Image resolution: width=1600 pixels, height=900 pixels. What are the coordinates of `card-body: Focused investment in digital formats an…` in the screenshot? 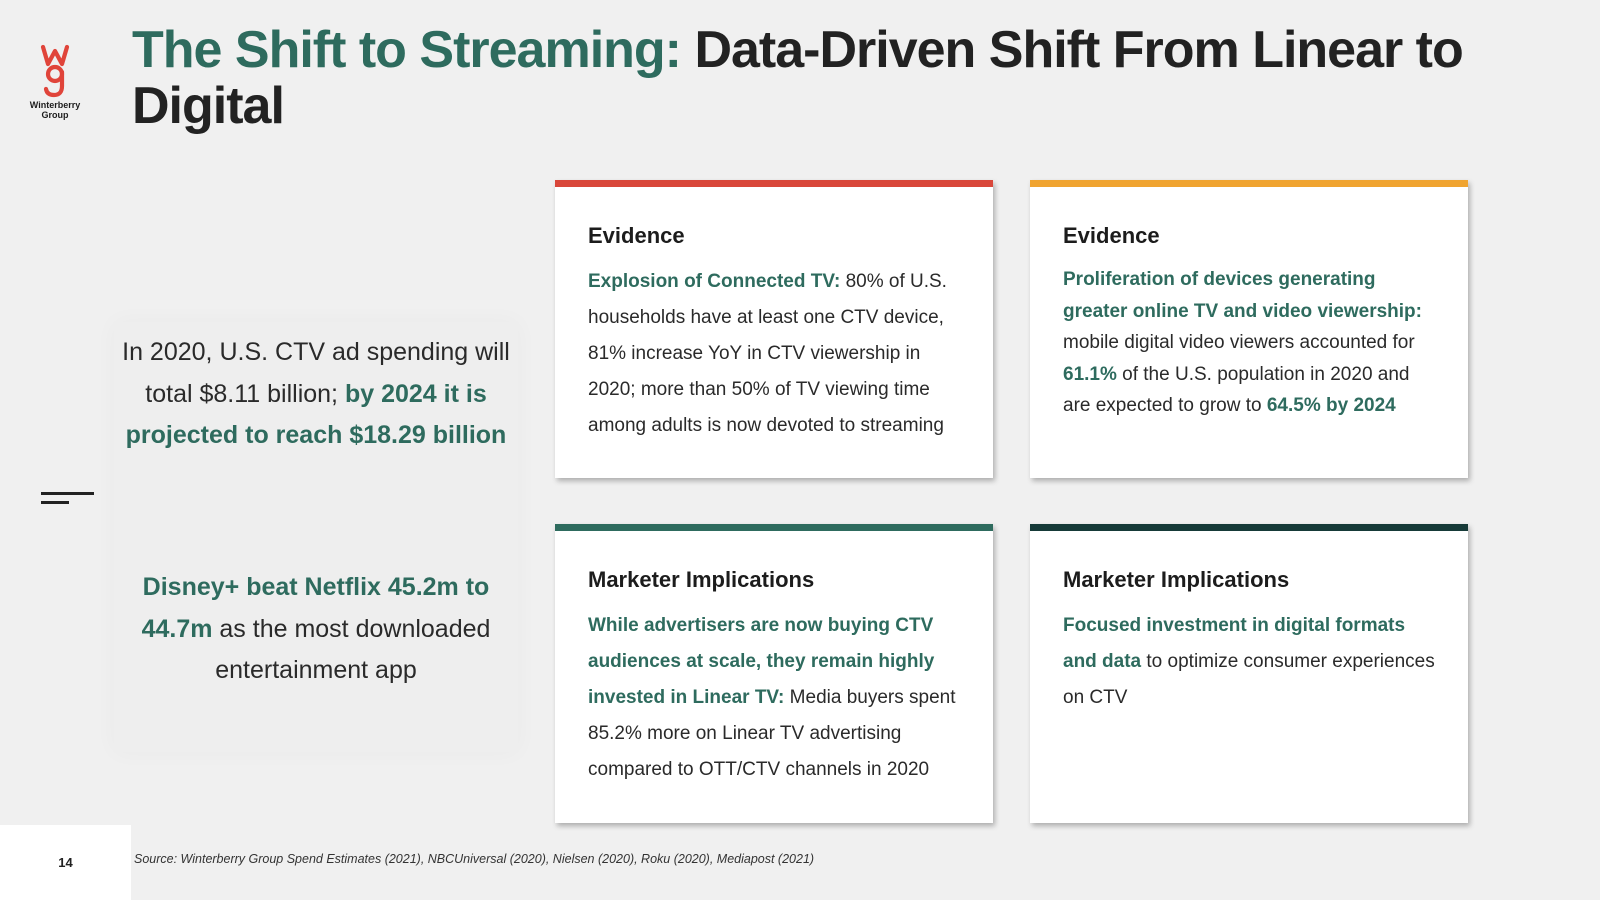 It's located at (1252, 662).